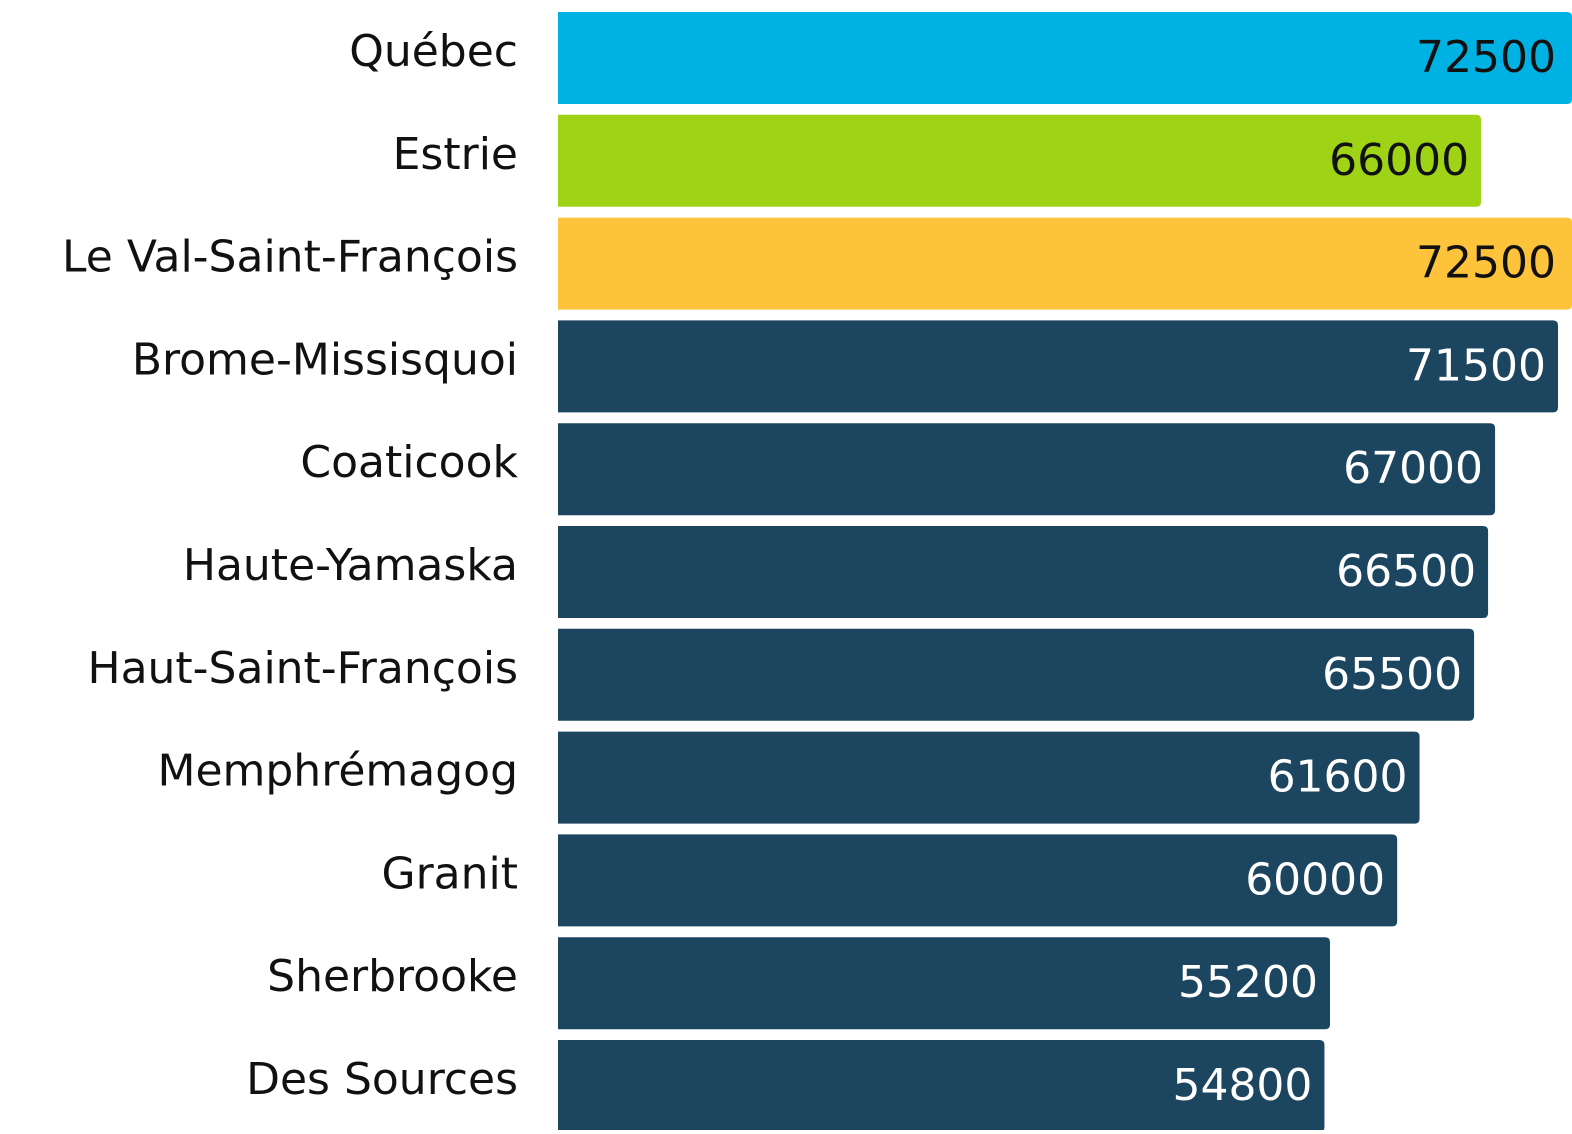 This screenshot has width=1572, height=1134. Describe the element at coordinates (1476, 365) in the screenshot. I see `value-label: 71500` at that location.